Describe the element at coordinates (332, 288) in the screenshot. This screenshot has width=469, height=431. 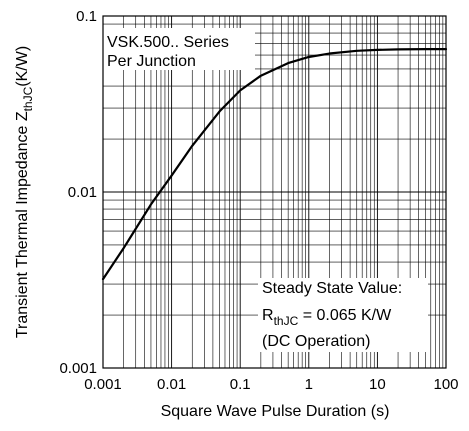
I see `steady-state-line1: Steady State Value:` at that location.